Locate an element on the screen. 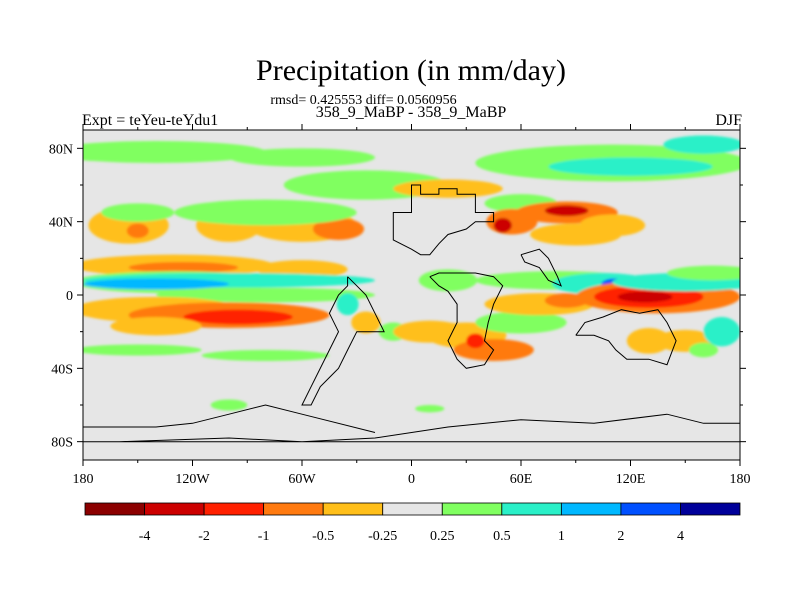 The image size is (800, 600). stats-line: rmsd= 0.425553 diff= 0.0560956 is located at coordinates (363, 100).